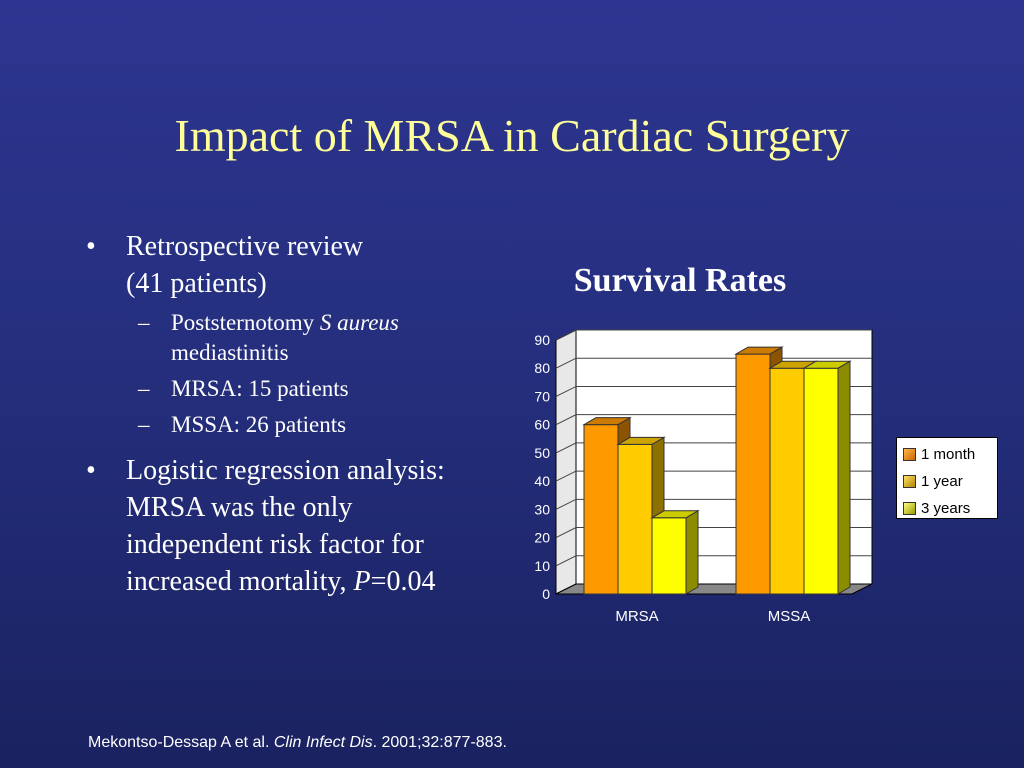  What do you see at coordinates (196, 283) in the screenshot?
I see `bullet-1-line-2: (41 patients)` at bounding box center [196, 283].